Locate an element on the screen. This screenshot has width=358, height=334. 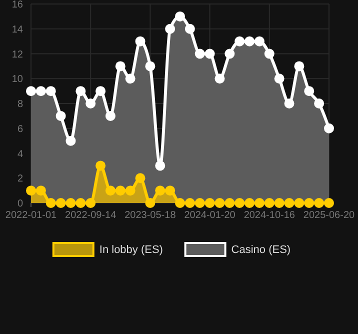
legend-label: Casino (ES) is located at coordinates (261, 250).